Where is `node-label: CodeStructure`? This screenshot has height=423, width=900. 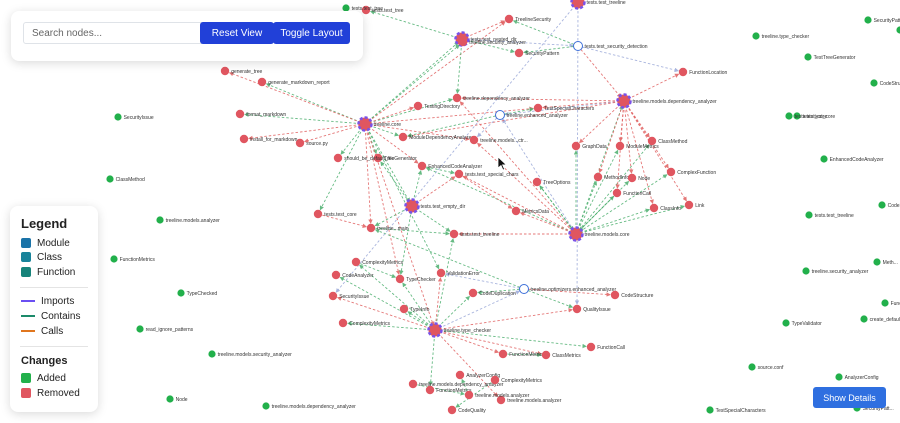
node-label: CodeStructure is located at coordinates (890, 84).